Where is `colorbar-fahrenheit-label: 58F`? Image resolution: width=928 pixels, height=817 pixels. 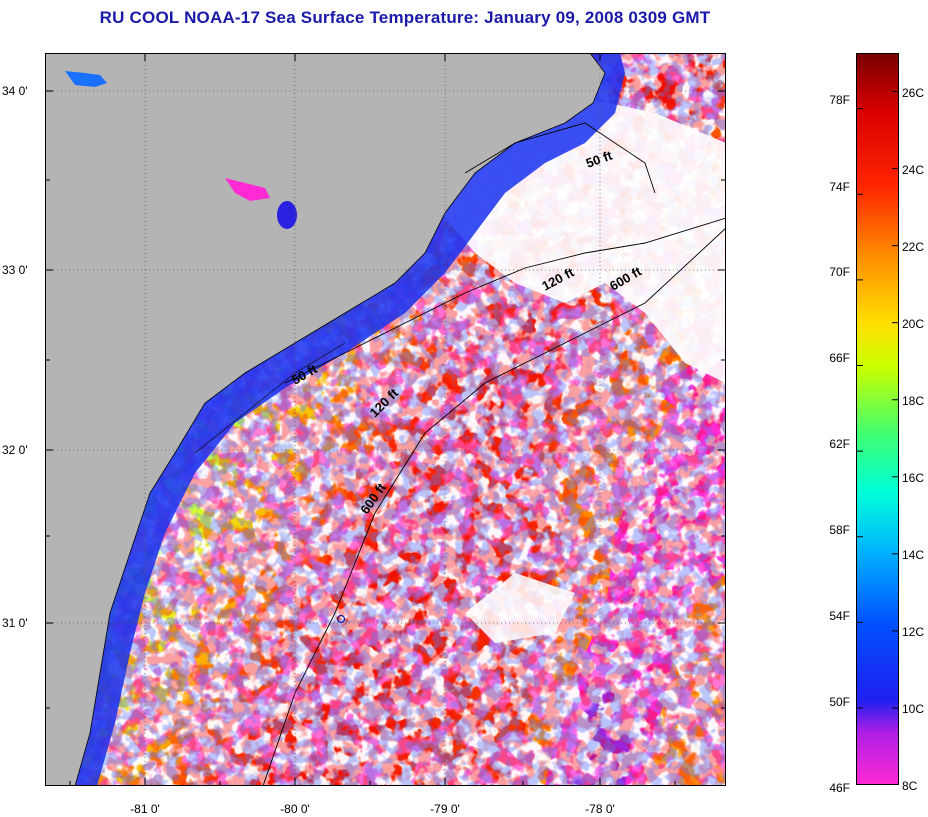 colorbar-fahrenheit-label: 58F is located at coordinates (839, 530).